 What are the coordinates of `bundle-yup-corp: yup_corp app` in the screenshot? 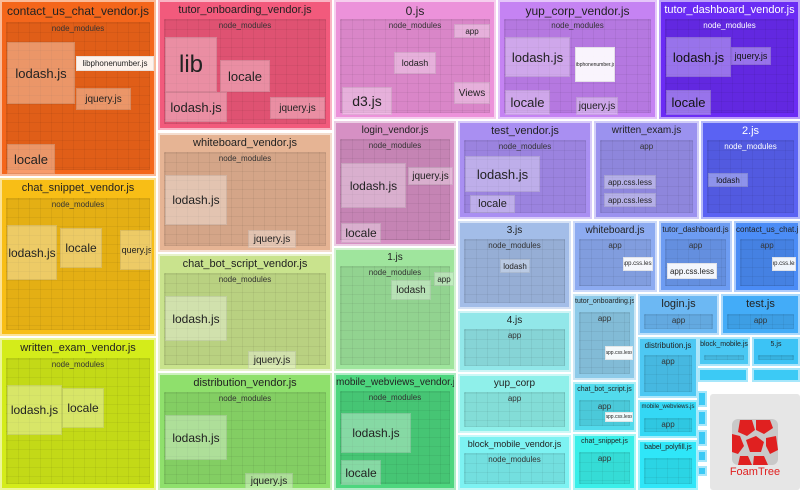 It's located at (514, 403).